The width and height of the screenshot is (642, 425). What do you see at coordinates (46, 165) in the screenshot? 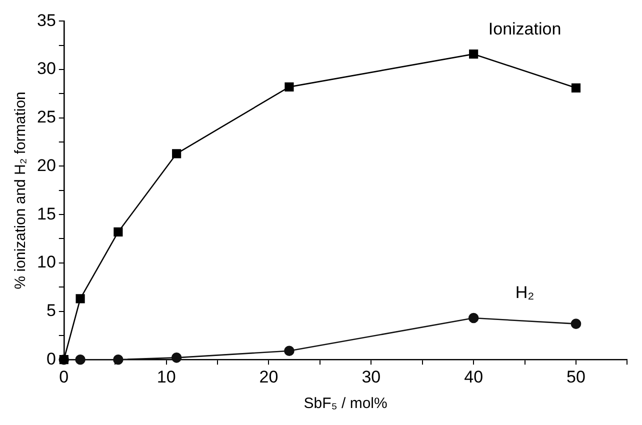
I see `y-tick-label: 20` at bounding box center [46, 165].